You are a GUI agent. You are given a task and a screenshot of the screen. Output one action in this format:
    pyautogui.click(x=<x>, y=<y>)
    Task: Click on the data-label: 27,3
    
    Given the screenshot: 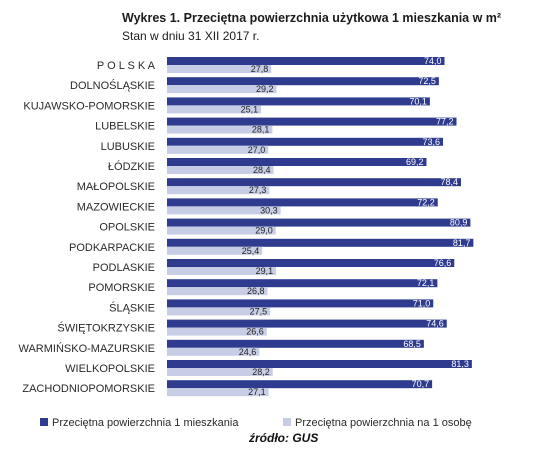 What is the action you would take?
    pyautogui.click(x=258, y=190)
    